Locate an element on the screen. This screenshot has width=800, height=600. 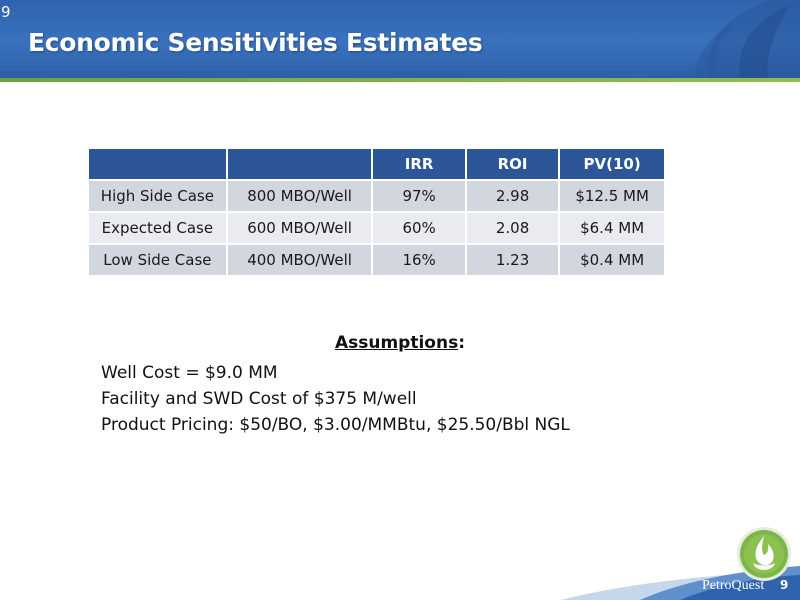
table-cell: 2.08 is located at coordinates (512, 228).